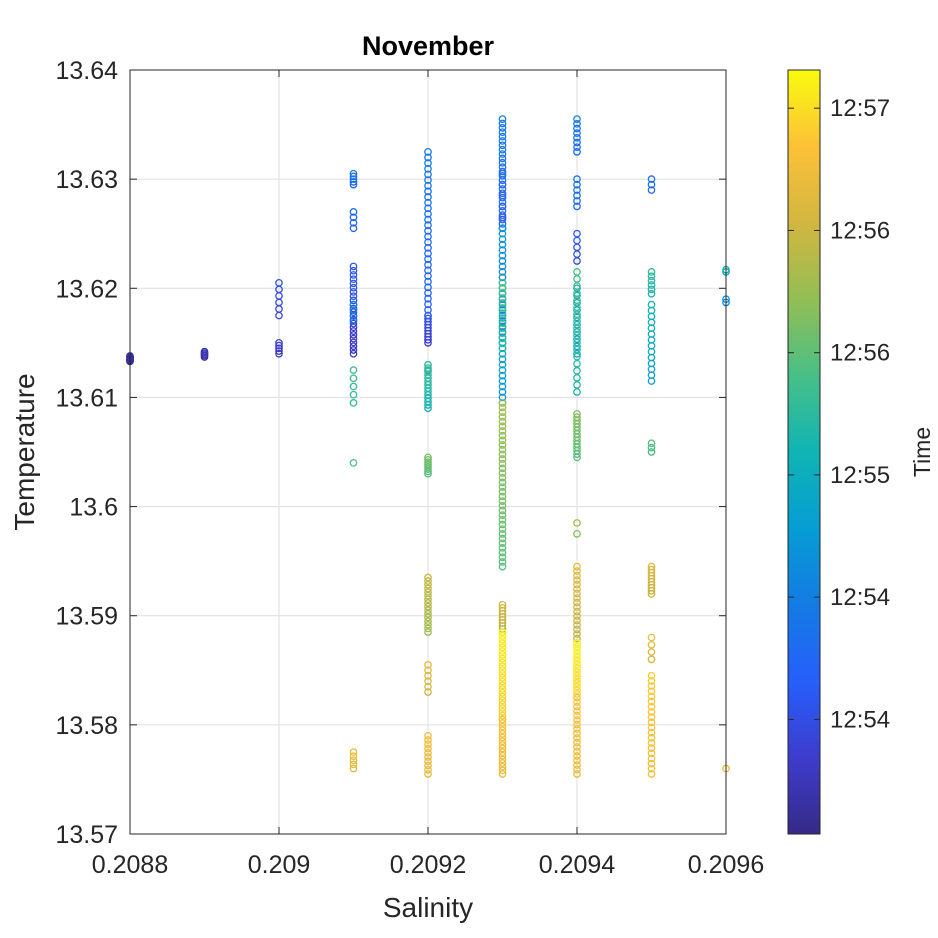  I want to click on x-tick-label: 0.2094, so click(577, 865).